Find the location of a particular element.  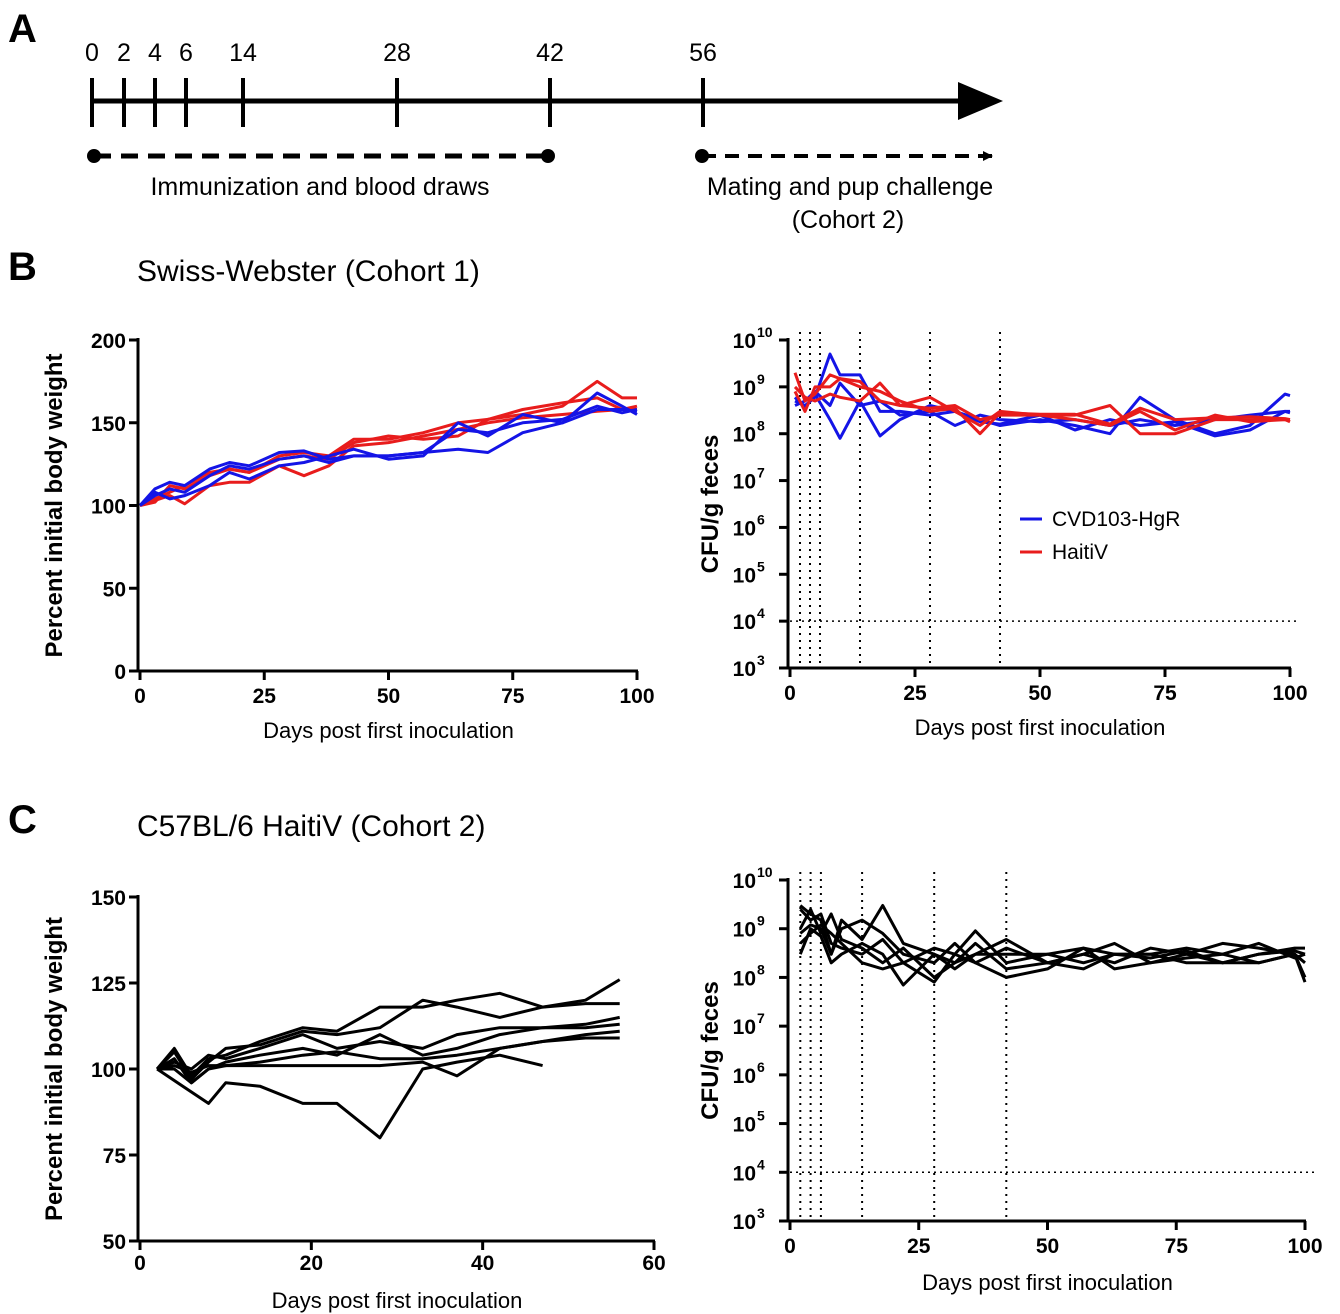

x-tick-label: 0 is located at coordinates (140, 696).